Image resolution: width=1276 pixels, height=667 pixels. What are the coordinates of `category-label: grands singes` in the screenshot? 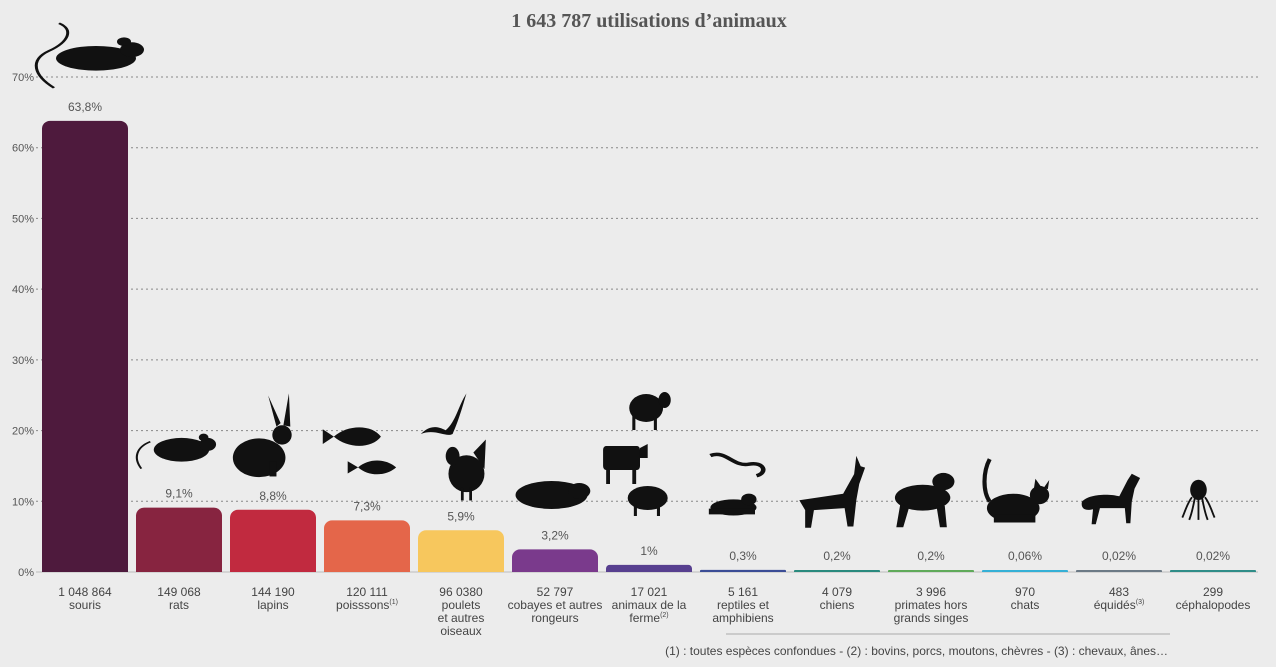 It's located at (931, 618).